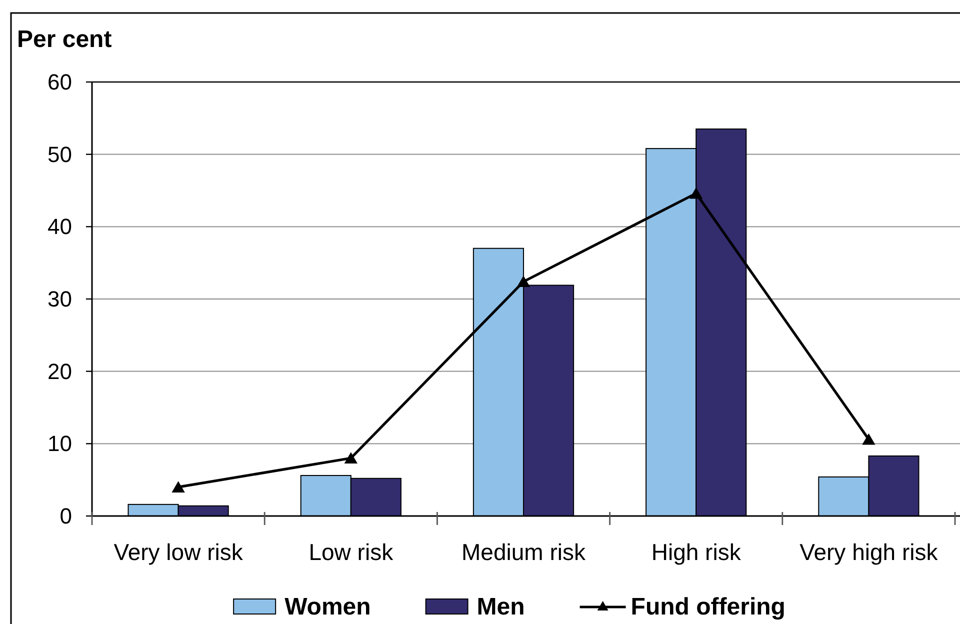 The width and height of the screenshot is (960, 624). Describe the element at coordinates (60, 227) in the screenshot. I see `y-tick-label: 40` at that location.